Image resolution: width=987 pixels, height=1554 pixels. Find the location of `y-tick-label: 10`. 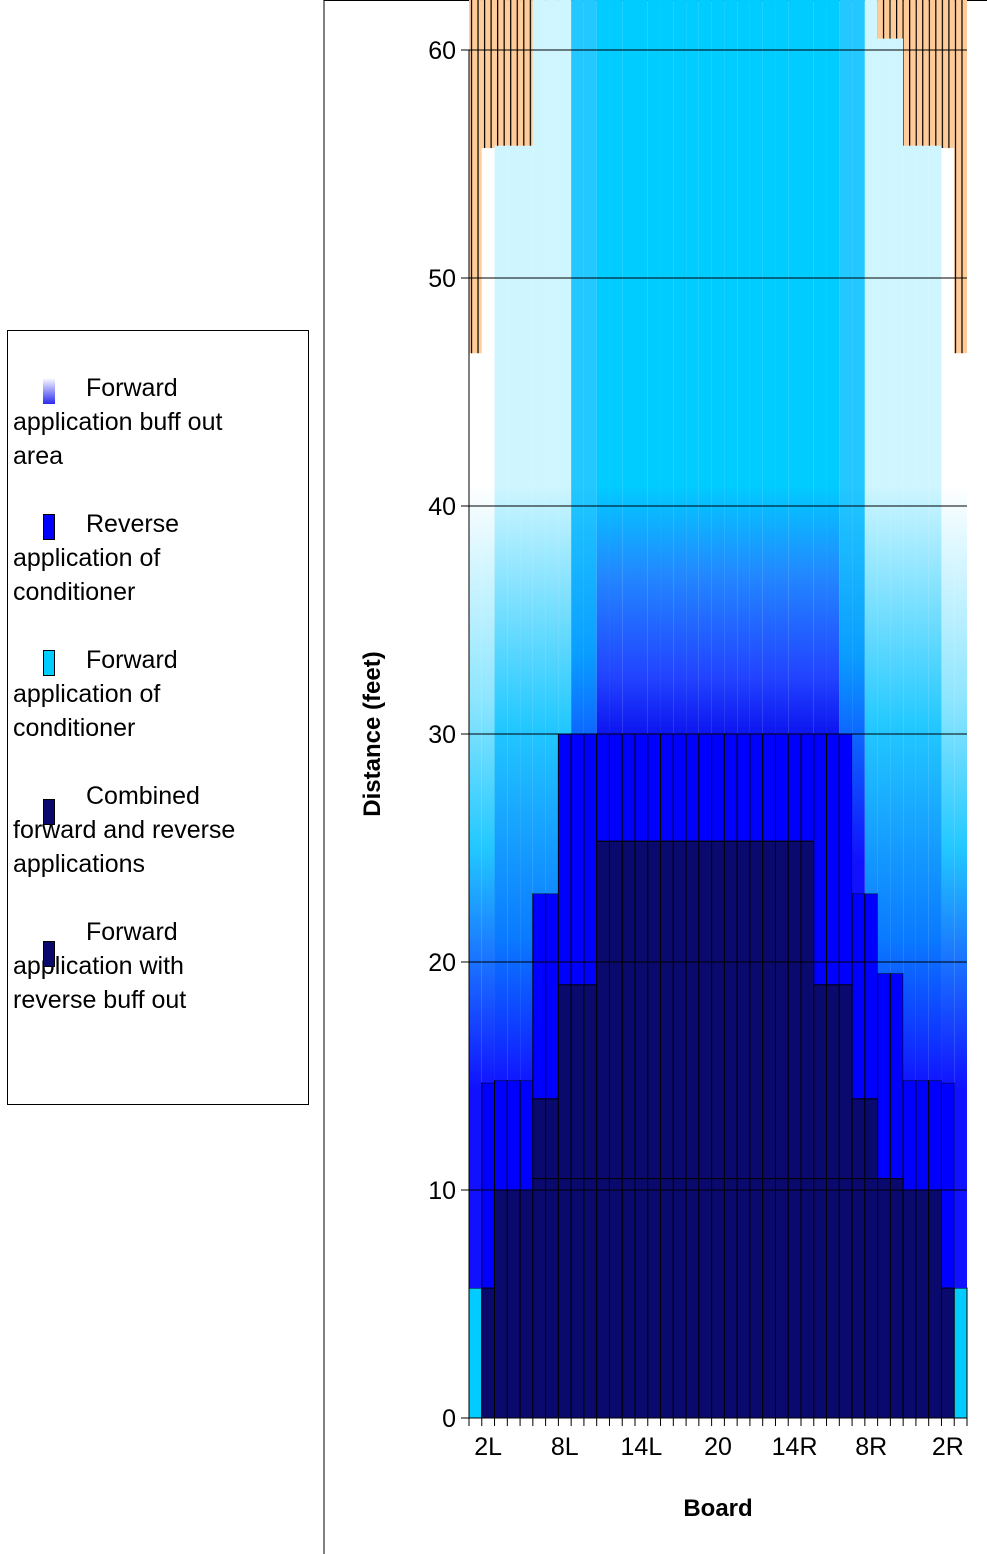

y-tick-label: 10 is located at coordinates (442, 1191).